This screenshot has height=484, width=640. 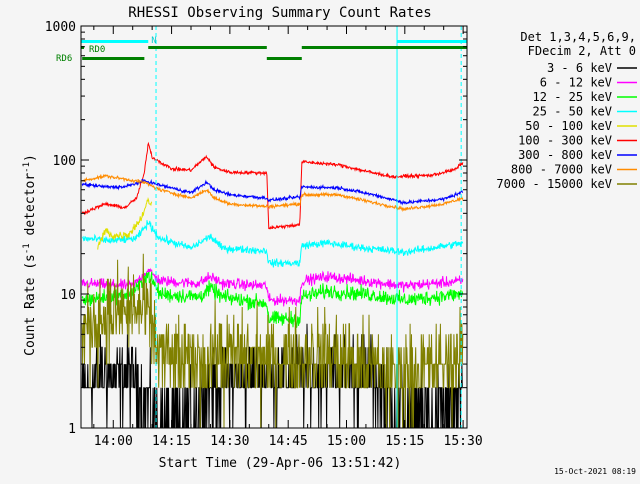 I want to click on legend-label-0: 3 - 6 keV, so click(x=579, y=68).